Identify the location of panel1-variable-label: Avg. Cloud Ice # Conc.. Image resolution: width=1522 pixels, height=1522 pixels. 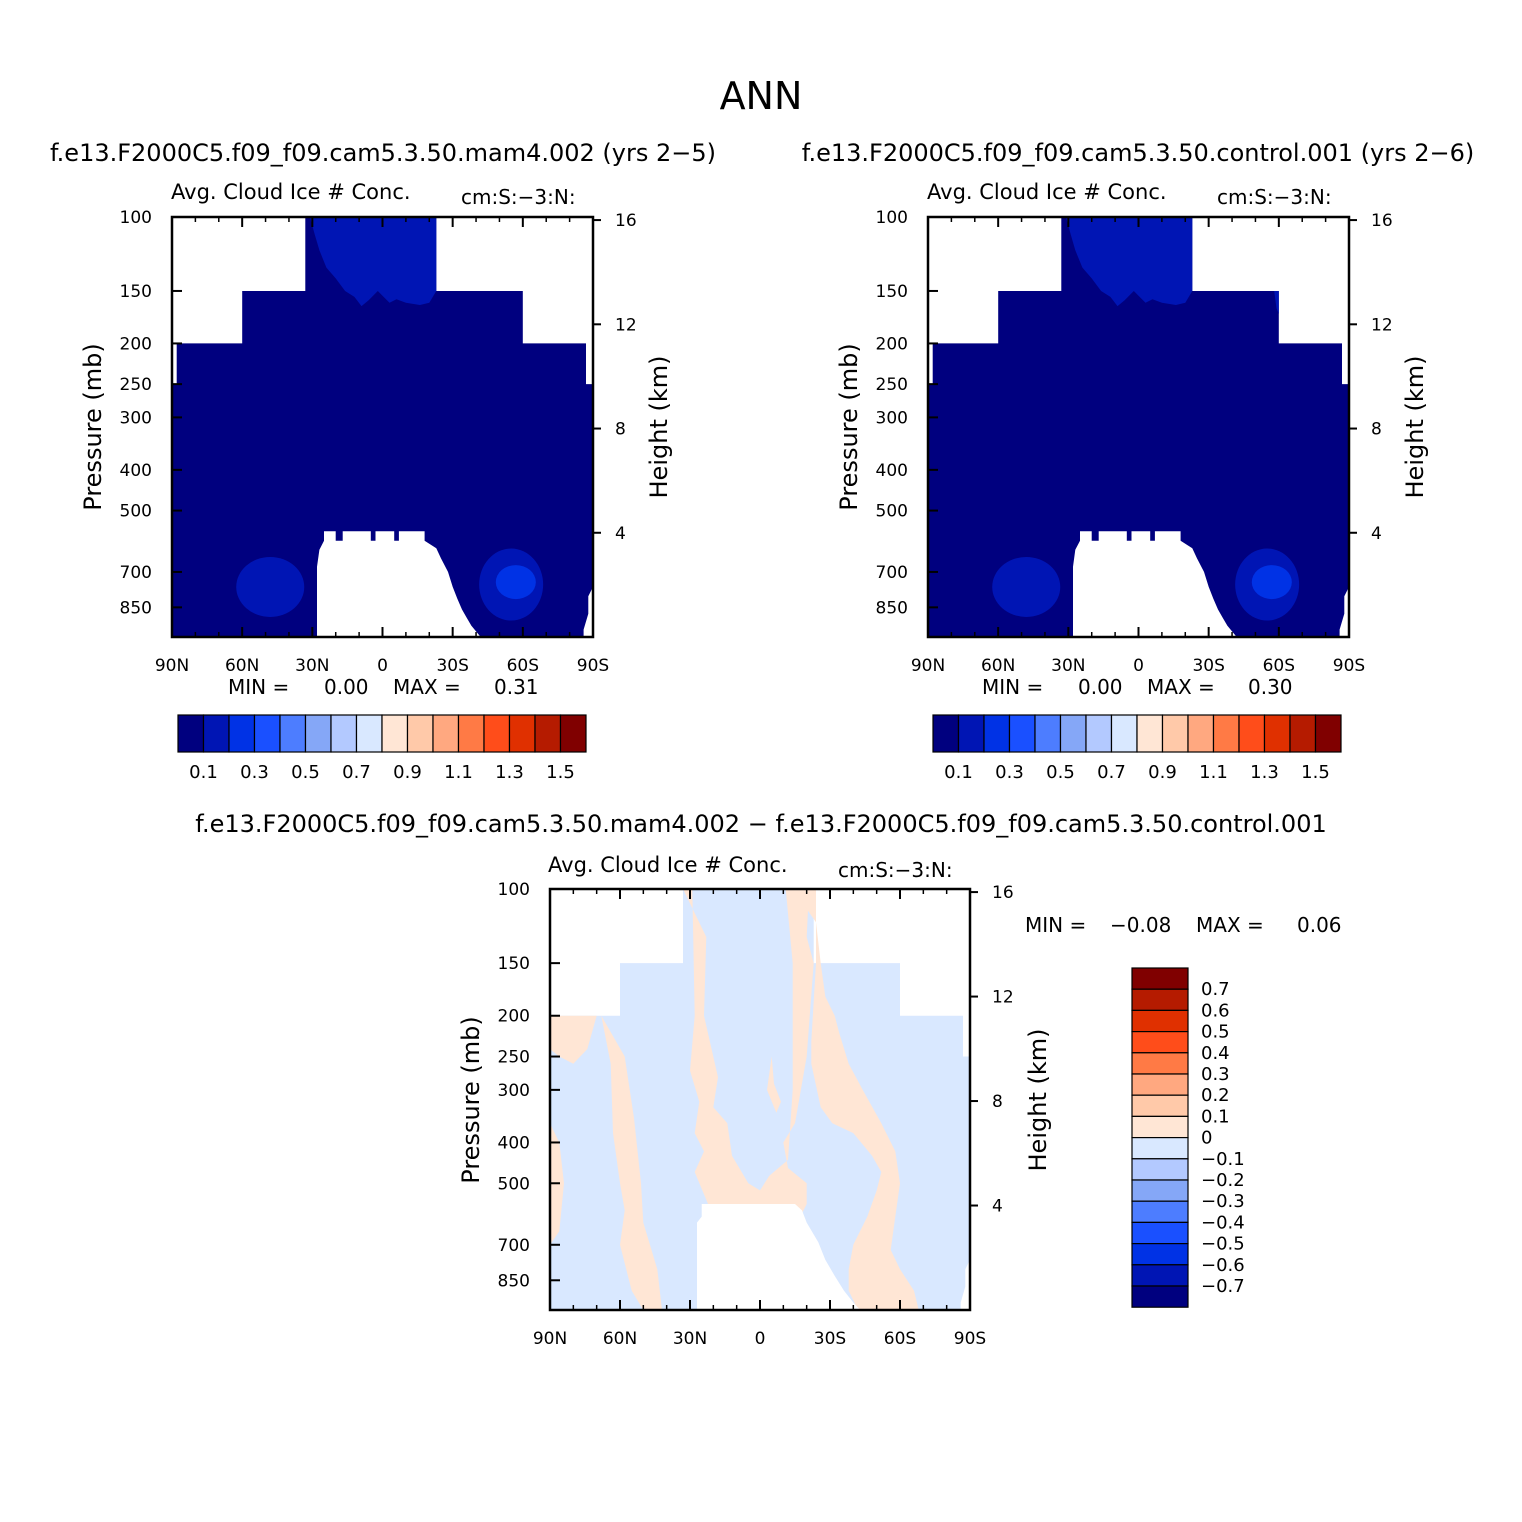
(291, 192).